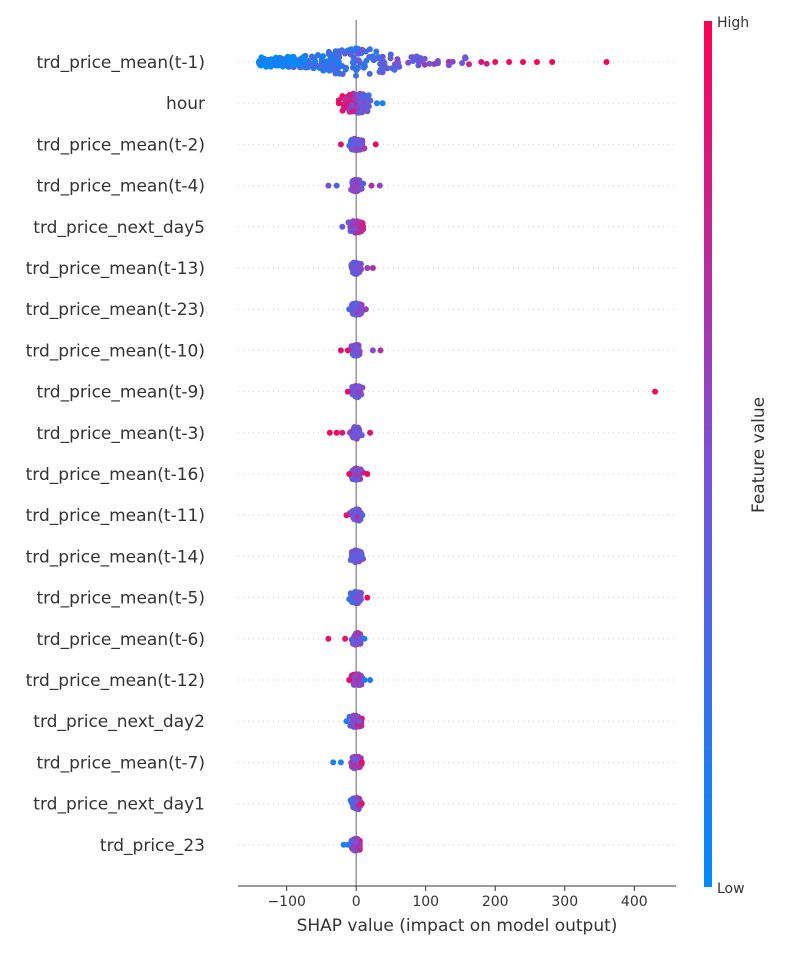 Image resolution: width=800 pixels, height=954 pixels. Describe the element at coordinates (286, 902) in the screenshot. I see `x-tick-label: −100` at that location.